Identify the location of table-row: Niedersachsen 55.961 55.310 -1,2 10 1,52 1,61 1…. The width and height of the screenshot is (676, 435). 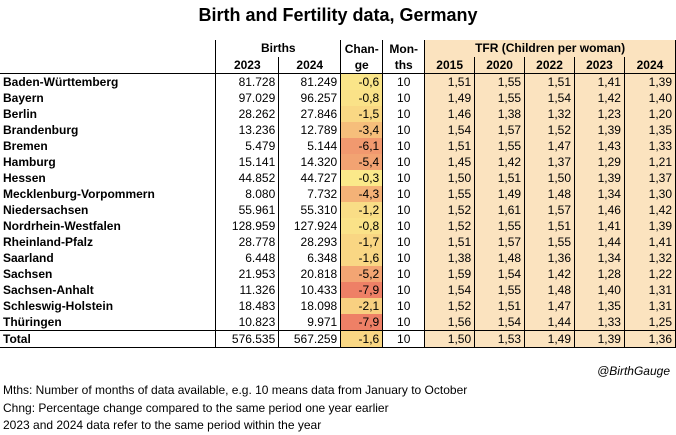
(338, 210).